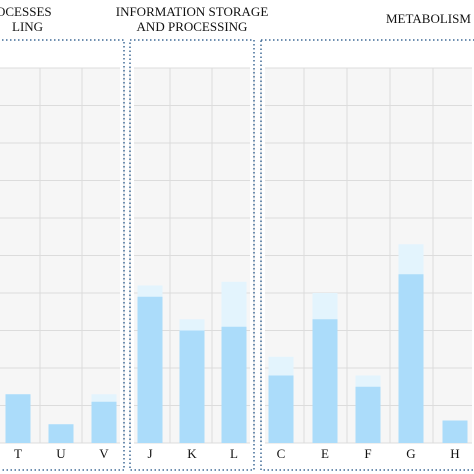 This screenshot has height=474, width=474. Describe the element at coordinates (18, 418) in the screenshot. I see `bar-T` at that location.